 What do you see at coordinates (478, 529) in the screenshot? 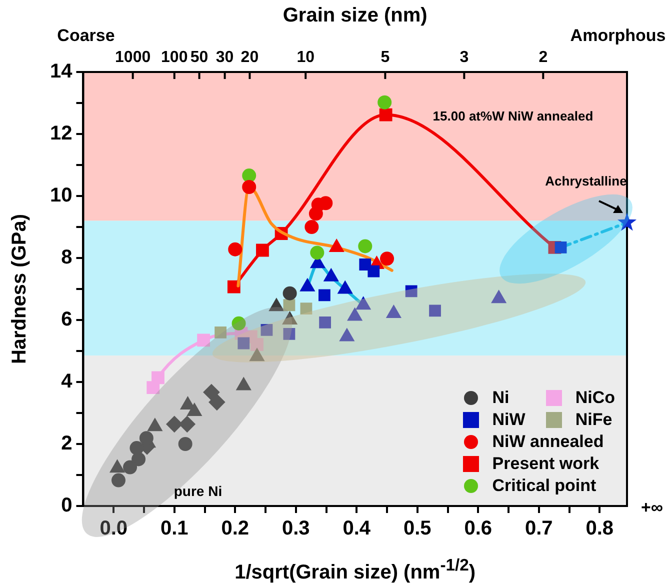
I see `x-tick-label: 0.6` at bounding box center [478, 529].